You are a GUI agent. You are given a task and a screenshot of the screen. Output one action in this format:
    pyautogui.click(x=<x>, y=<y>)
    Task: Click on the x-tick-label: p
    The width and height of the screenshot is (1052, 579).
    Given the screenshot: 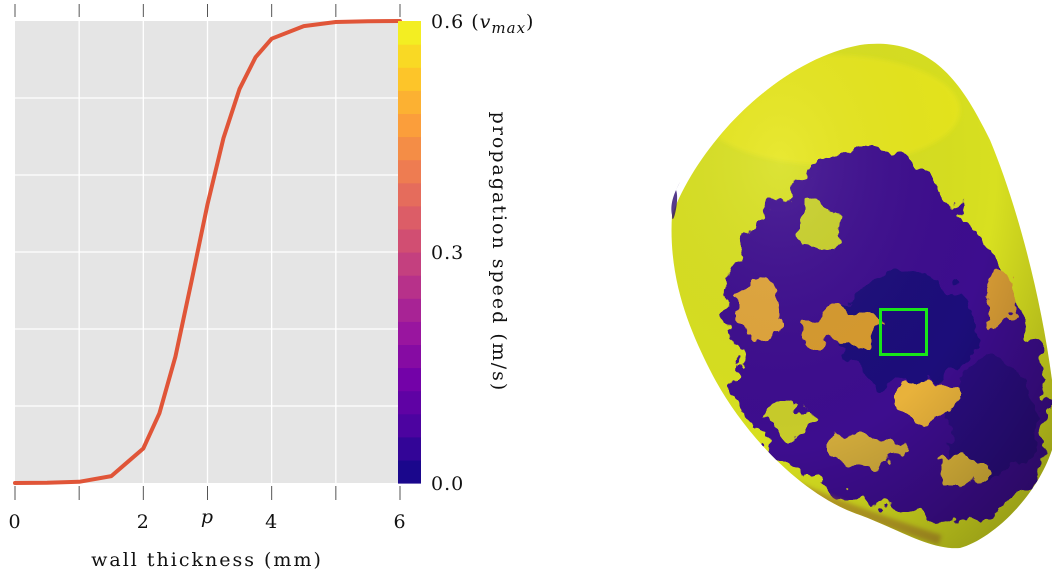 What is the action you would take?
    pyautogui.click(x=207, y=517)
    